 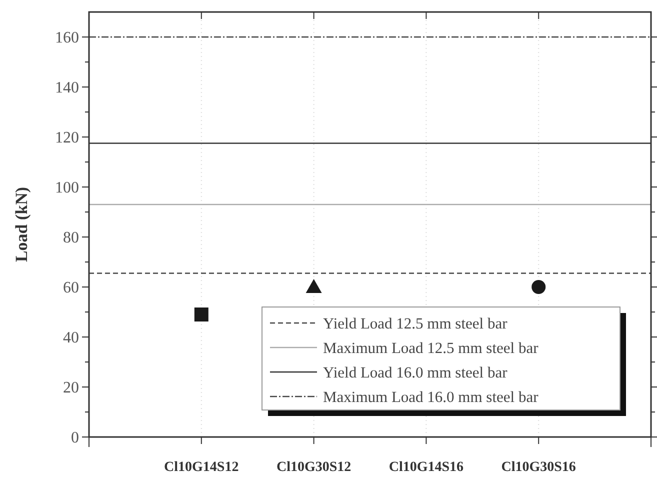 What do you see at coordinates (201, 467) in the screenshot?
I see `x-tick-label: Cl10G14S12` at bounding box center [201, 467].